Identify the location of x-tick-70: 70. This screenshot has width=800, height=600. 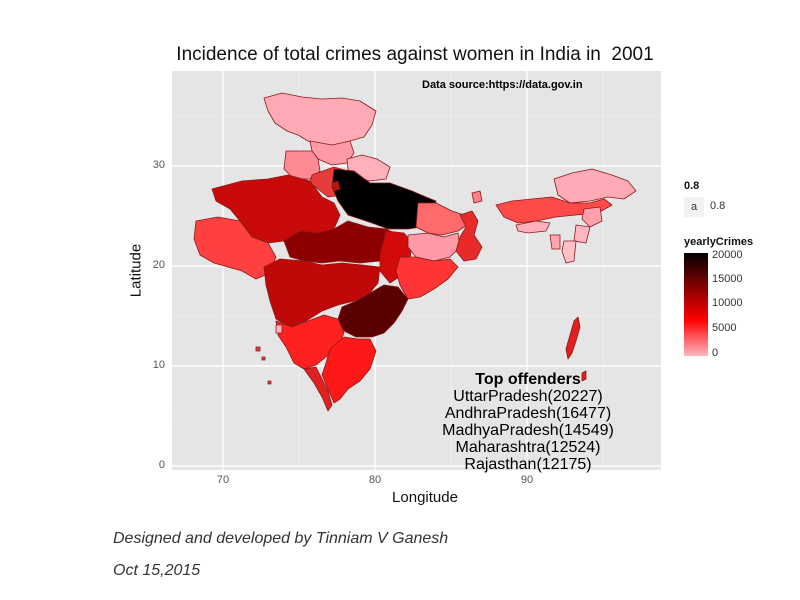
(223, 480).